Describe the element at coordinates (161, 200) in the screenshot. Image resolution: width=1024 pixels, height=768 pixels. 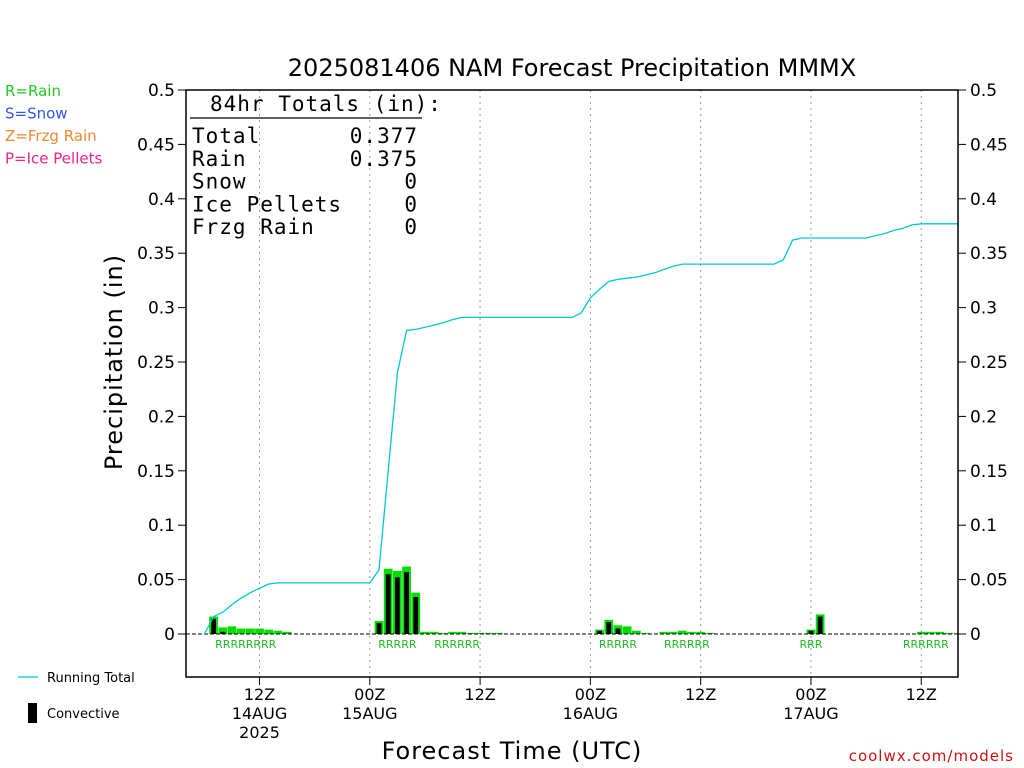
I see `y-tick-label-left: 0.4` at that location.